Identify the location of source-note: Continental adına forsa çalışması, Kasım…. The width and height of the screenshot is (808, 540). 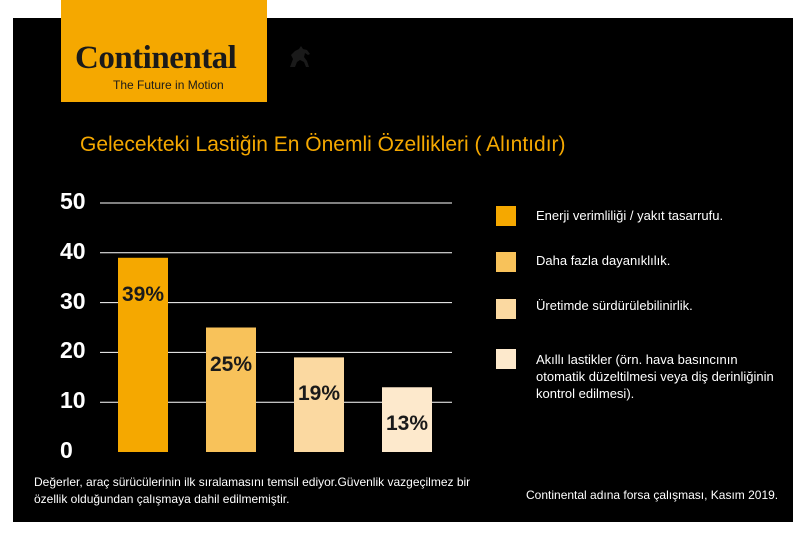
(652, 495).